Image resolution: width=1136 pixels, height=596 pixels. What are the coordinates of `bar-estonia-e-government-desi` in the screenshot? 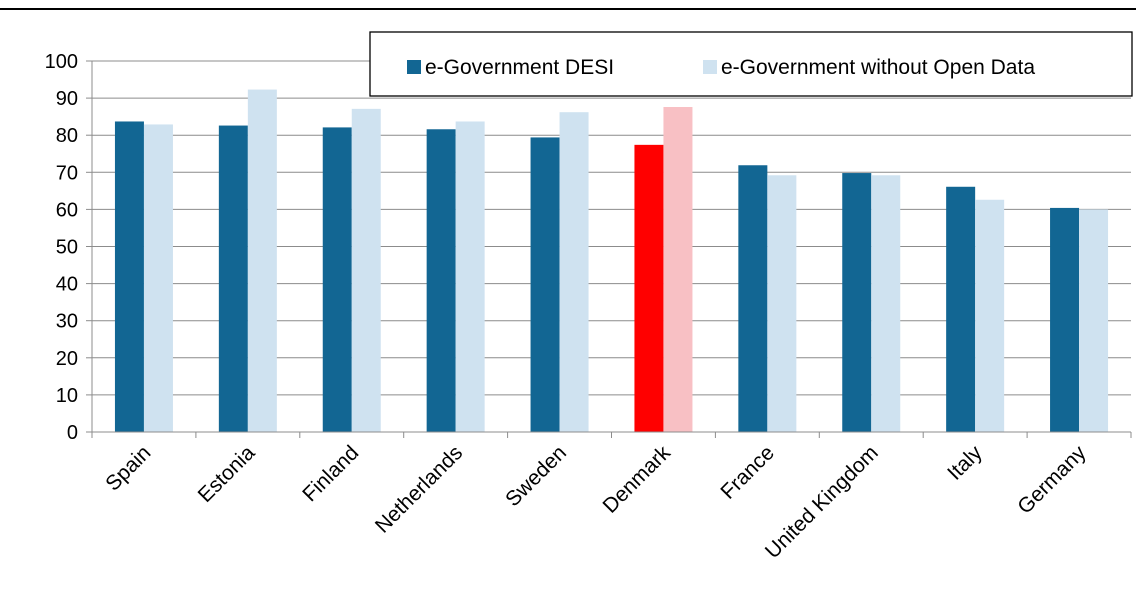 It's located at (233, 278).